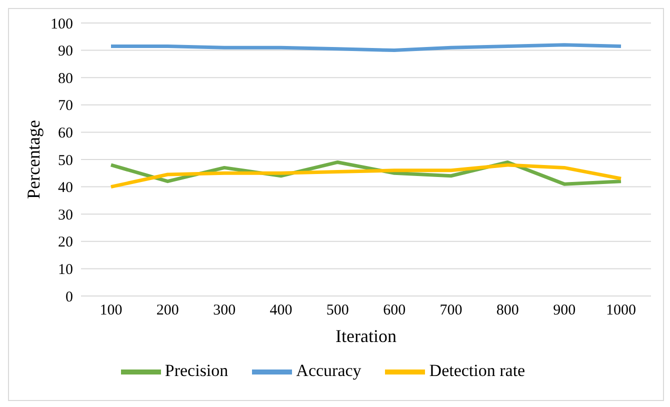 This screenshot has width=670, height=407. Describe the element at coordinates (451, 310) in the screenshot. I see `x-tick-label: 700` at that location.